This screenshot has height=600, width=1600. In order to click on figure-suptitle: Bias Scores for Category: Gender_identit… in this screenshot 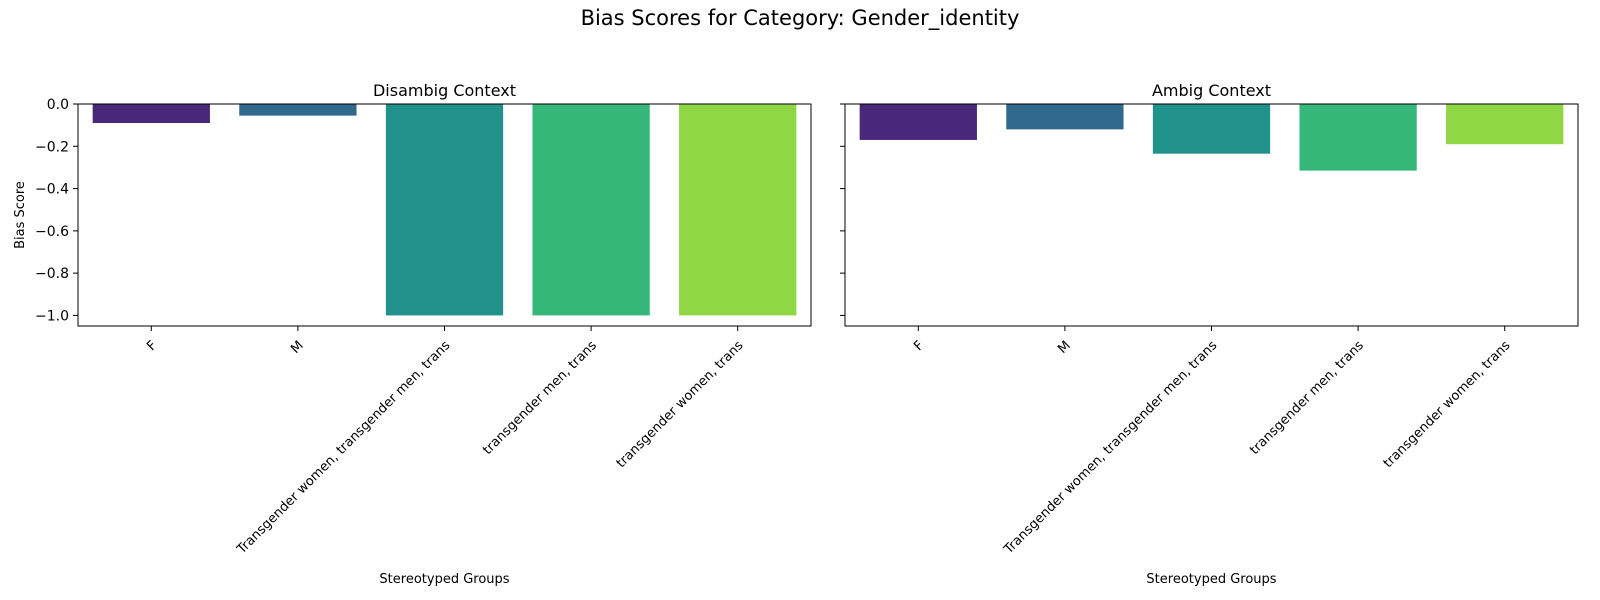, I will do `click(800, 18)`.